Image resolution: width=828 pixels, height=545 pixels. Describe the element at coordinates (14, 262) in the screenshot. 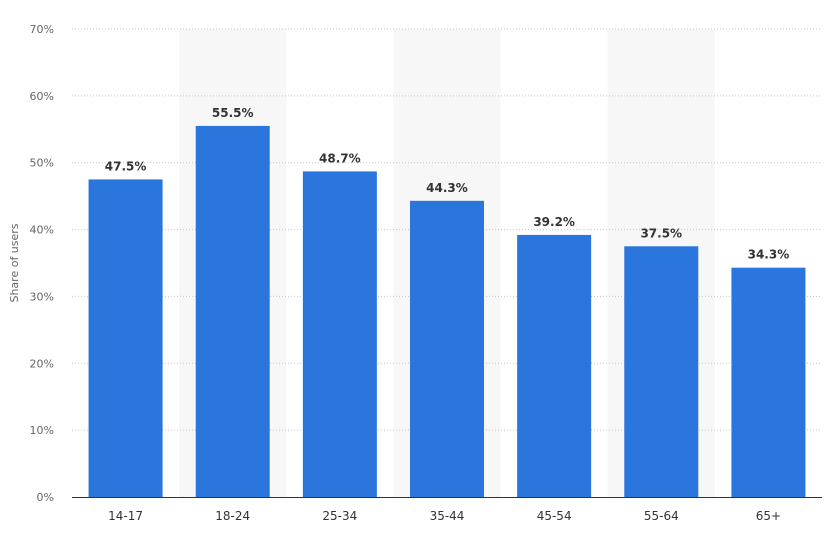

I see `y-axis-title: Share of users` at that location.